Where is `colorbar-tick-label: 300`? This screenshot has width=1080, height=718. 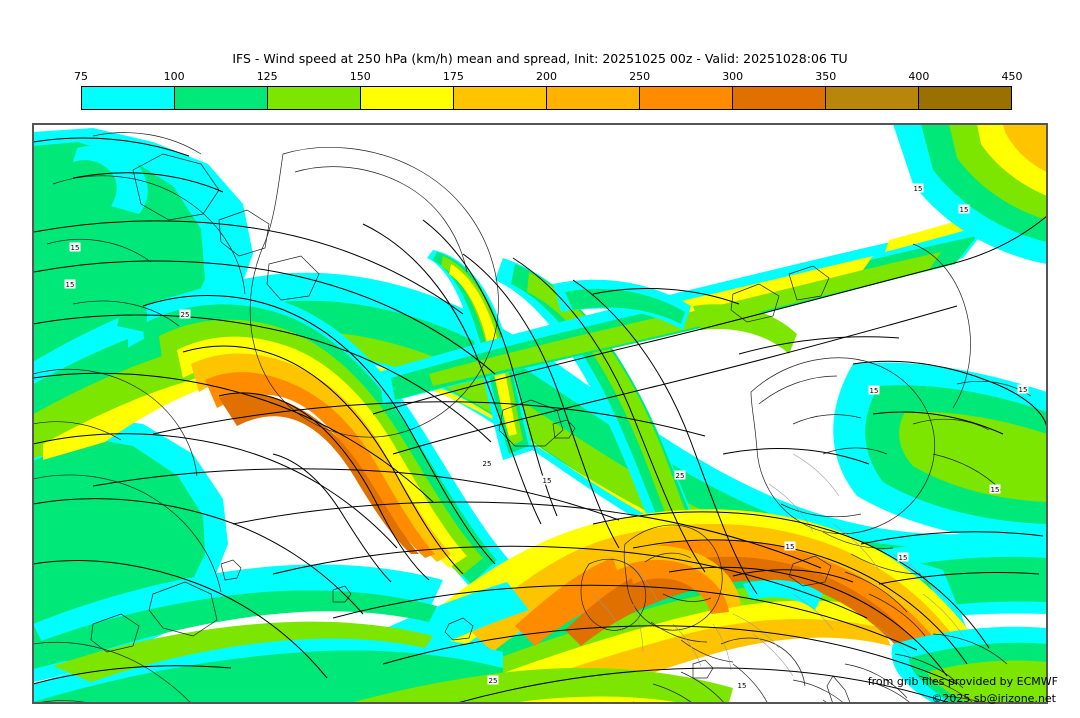 colorbar-tick-label: 300 is located at coordinates (733, 76).